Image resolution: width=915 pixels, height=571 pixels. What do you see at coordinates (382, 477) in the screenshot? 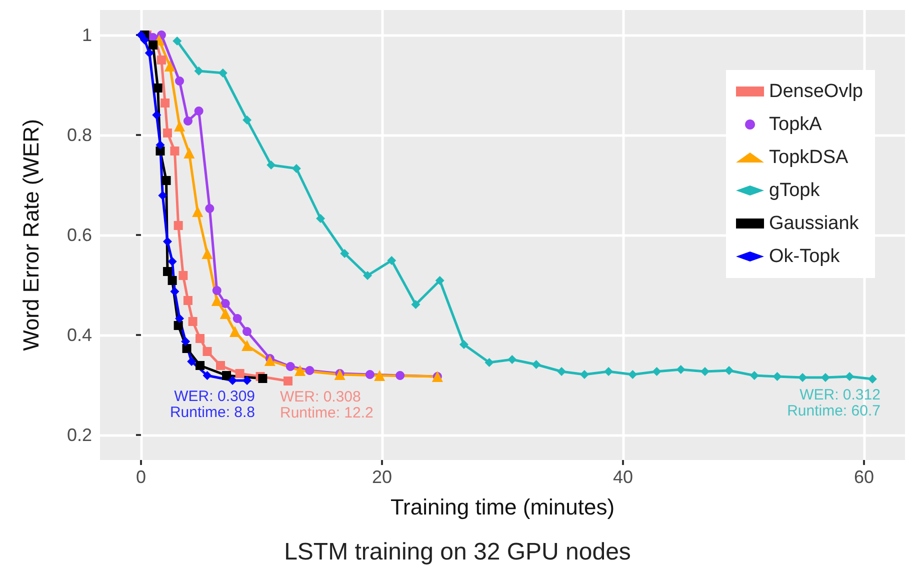
I see `x-tick-label: 20` at bounding box center [382, 477].